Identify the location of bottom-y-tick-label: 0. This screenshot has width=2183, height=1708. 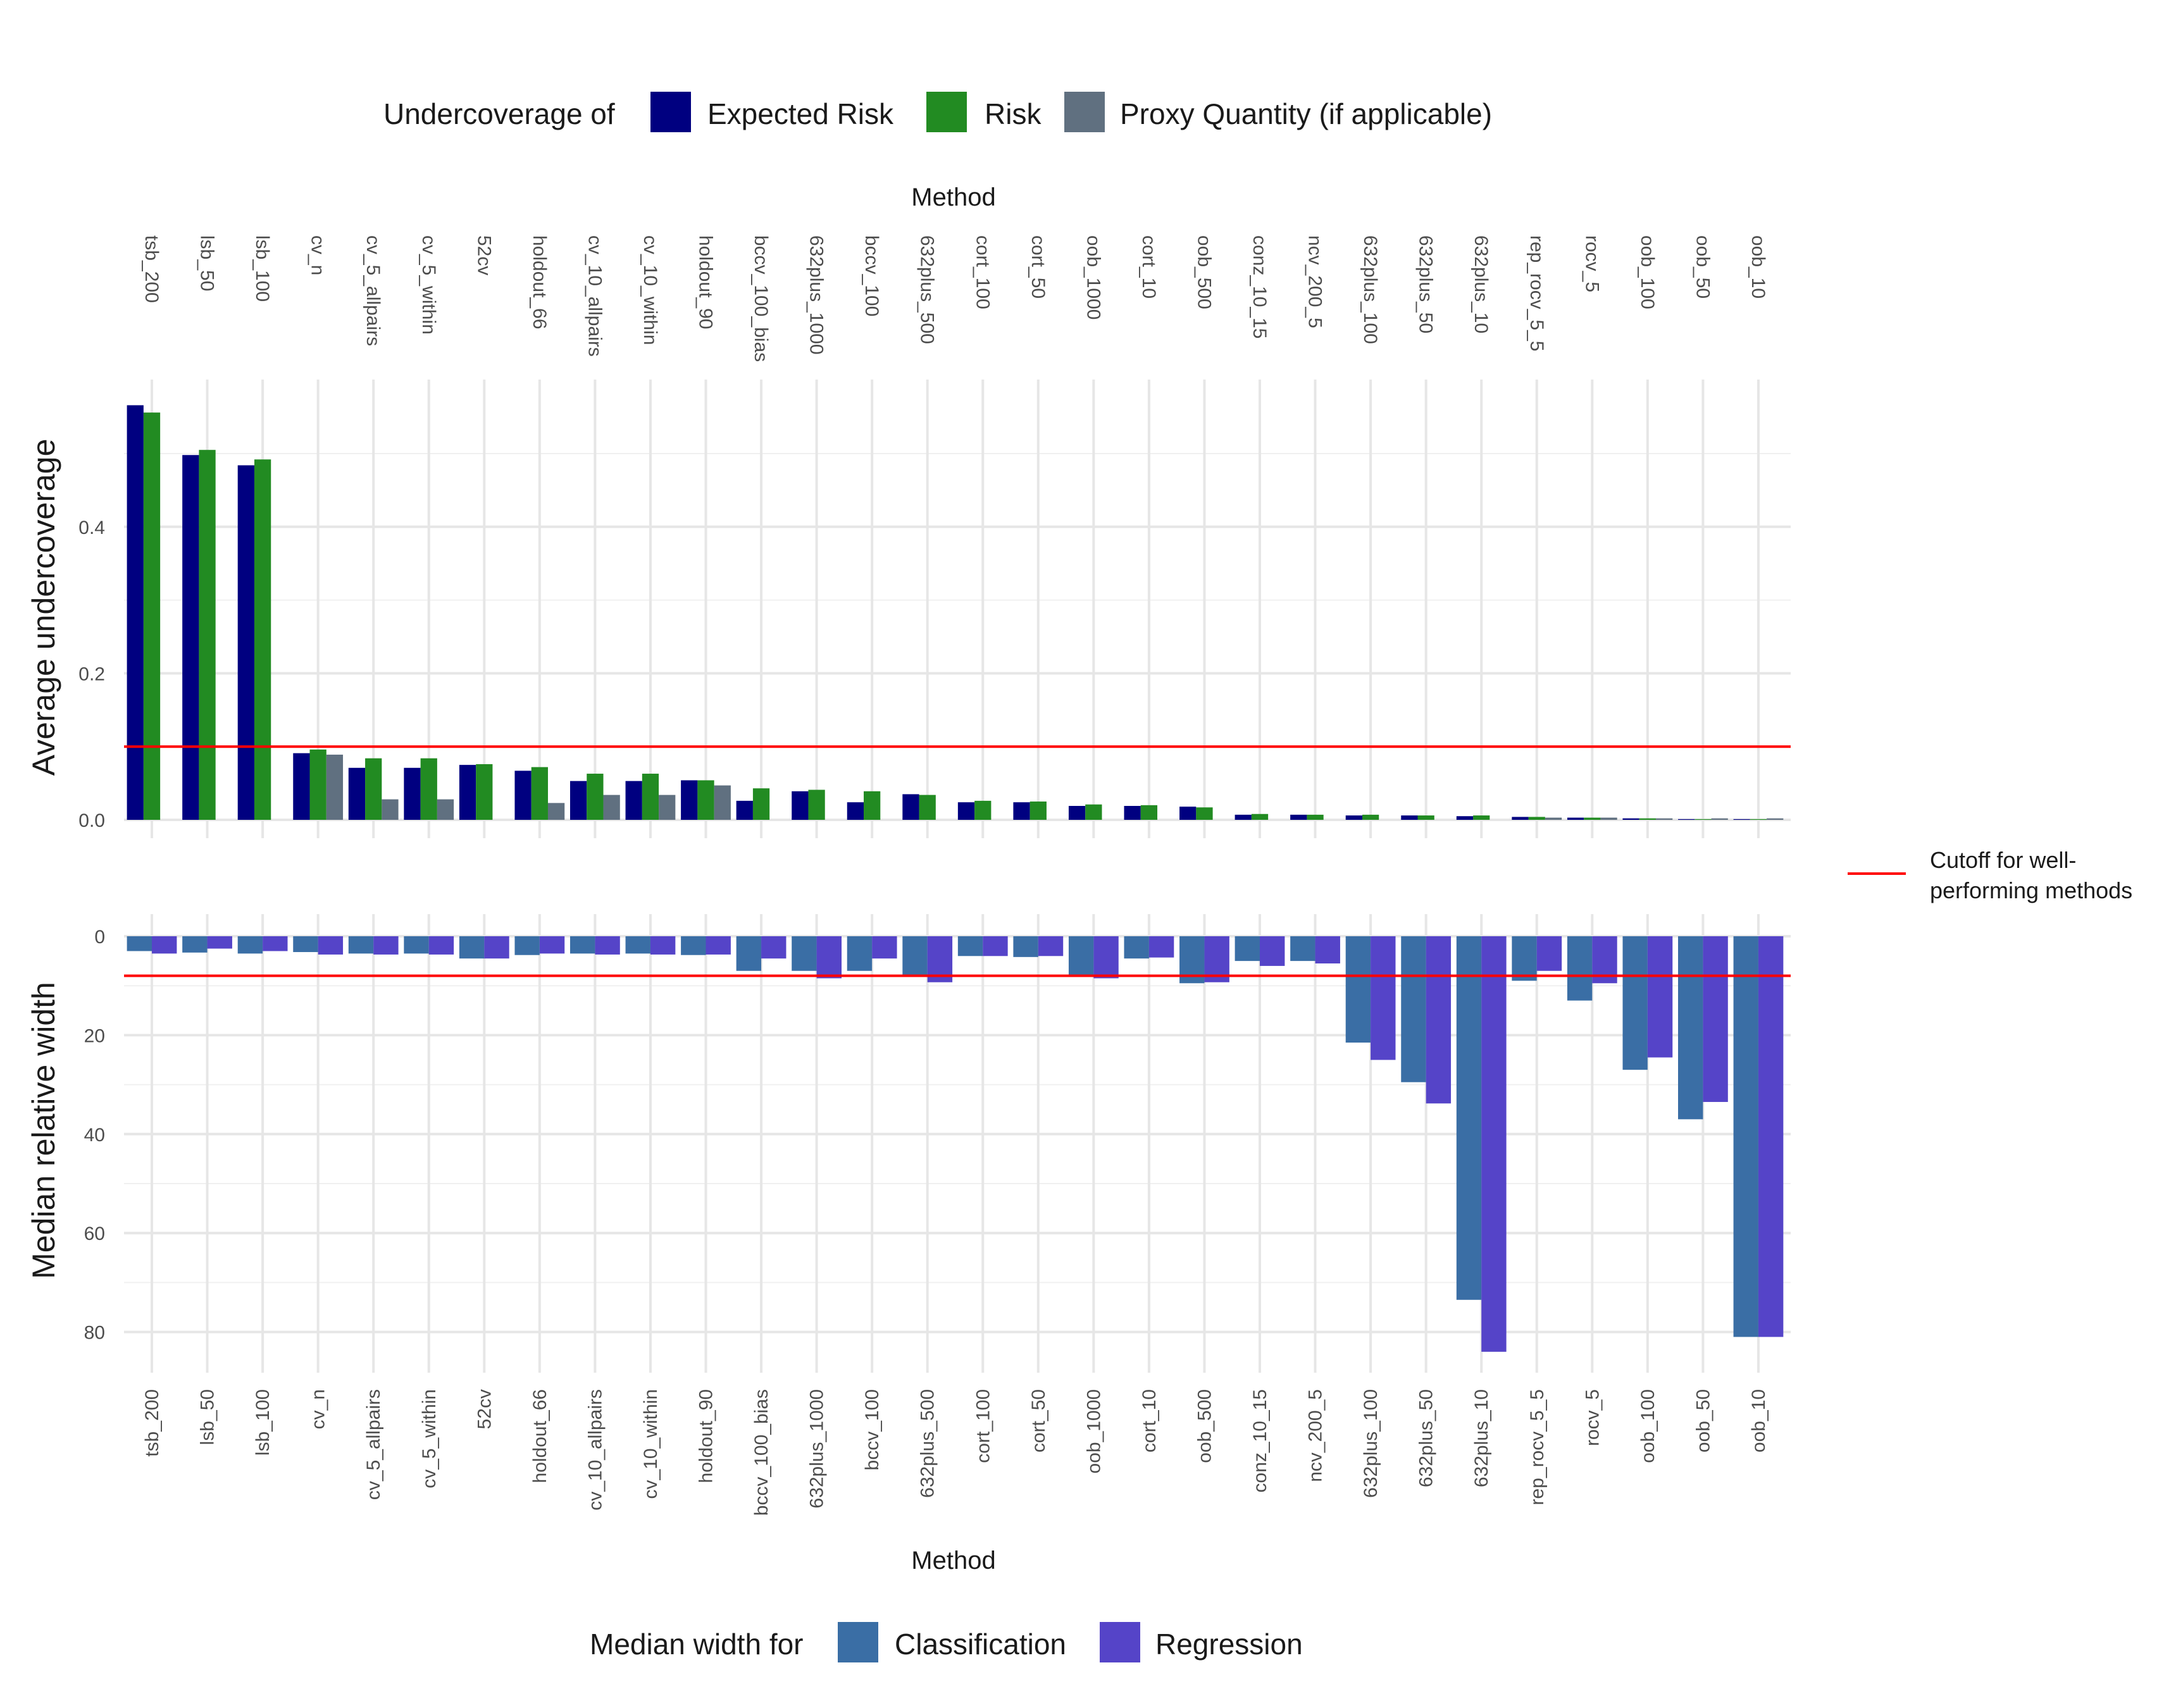
(99, 937).